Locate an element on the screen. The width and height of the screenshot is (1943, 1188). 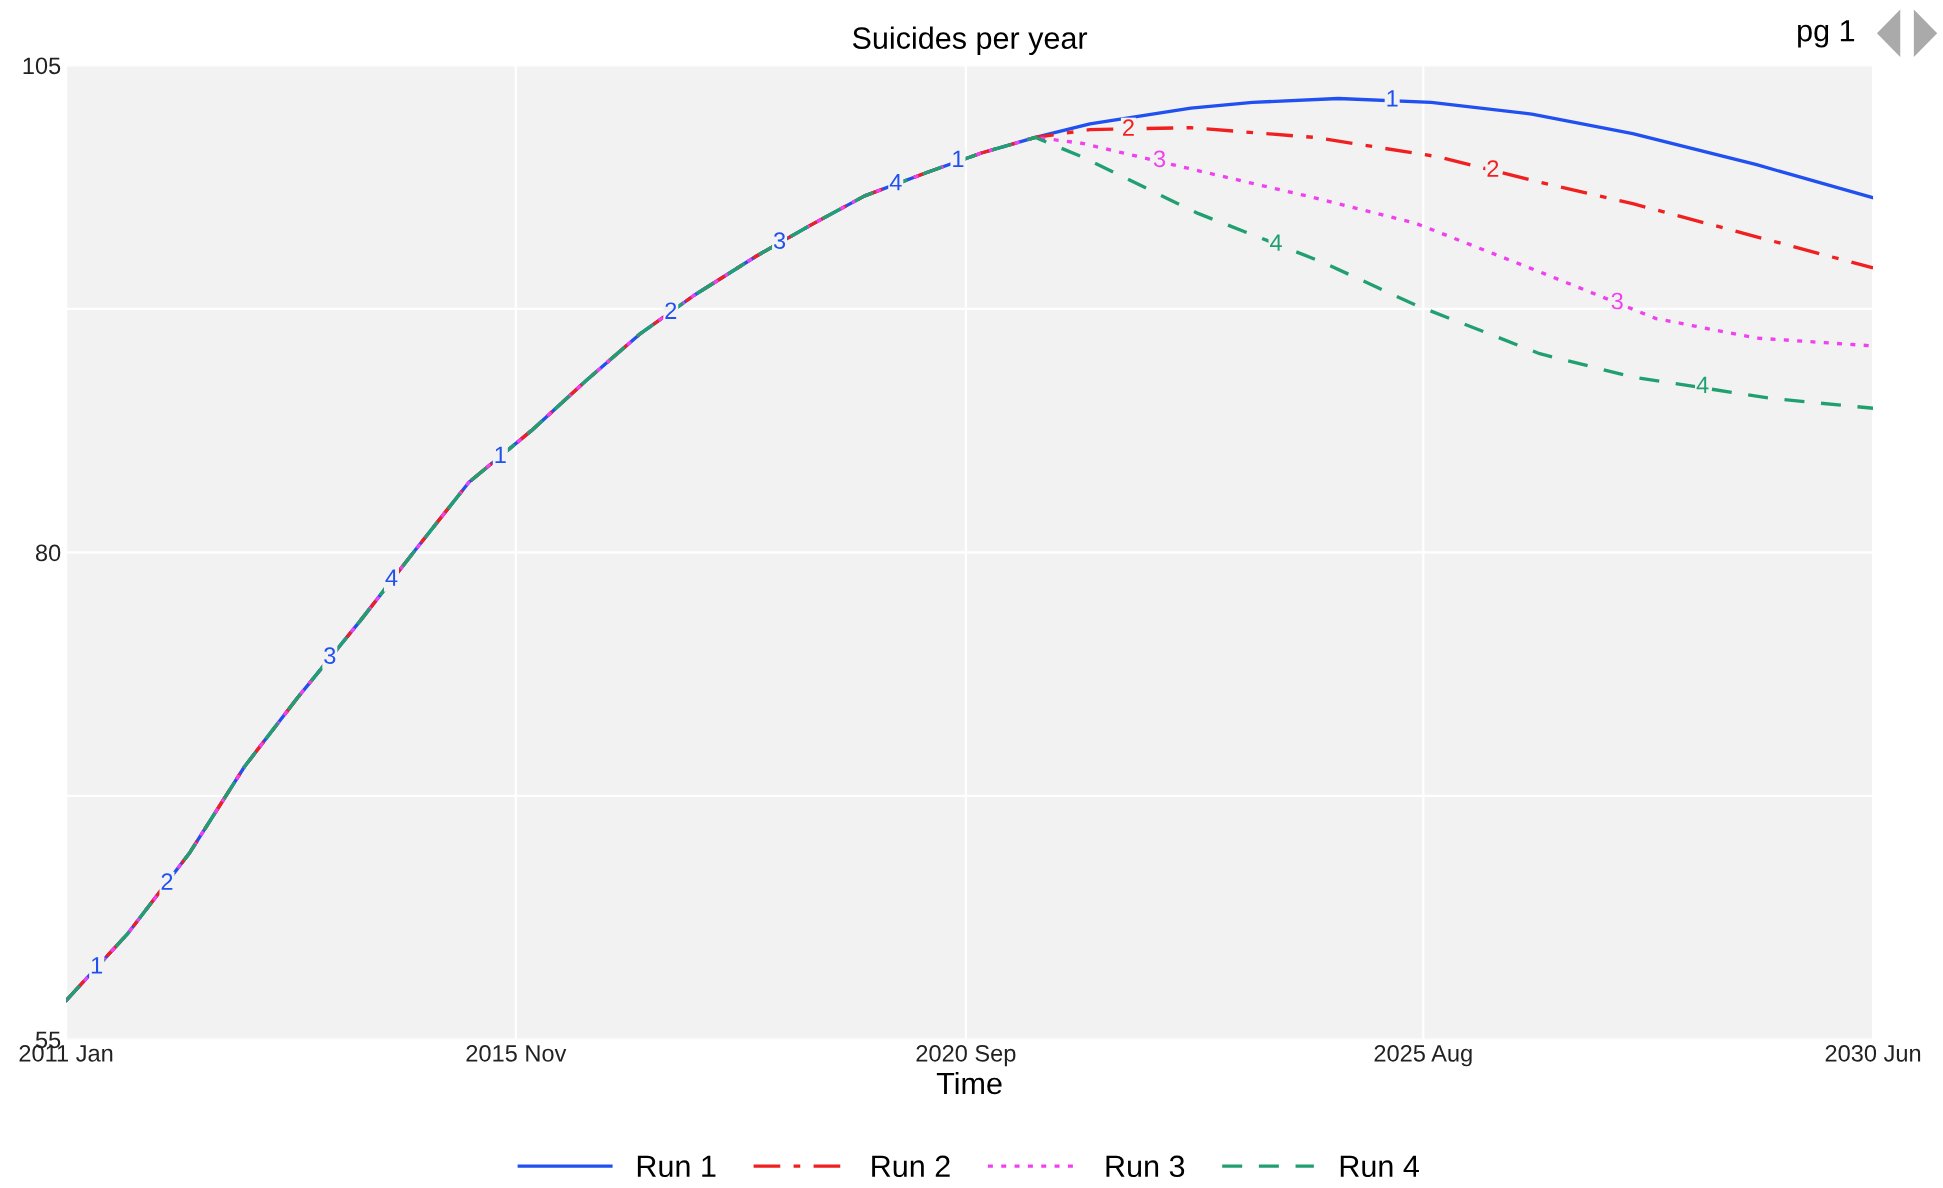
x-tick-label: 2030 Jun is located at coordinates (1873, 1053).